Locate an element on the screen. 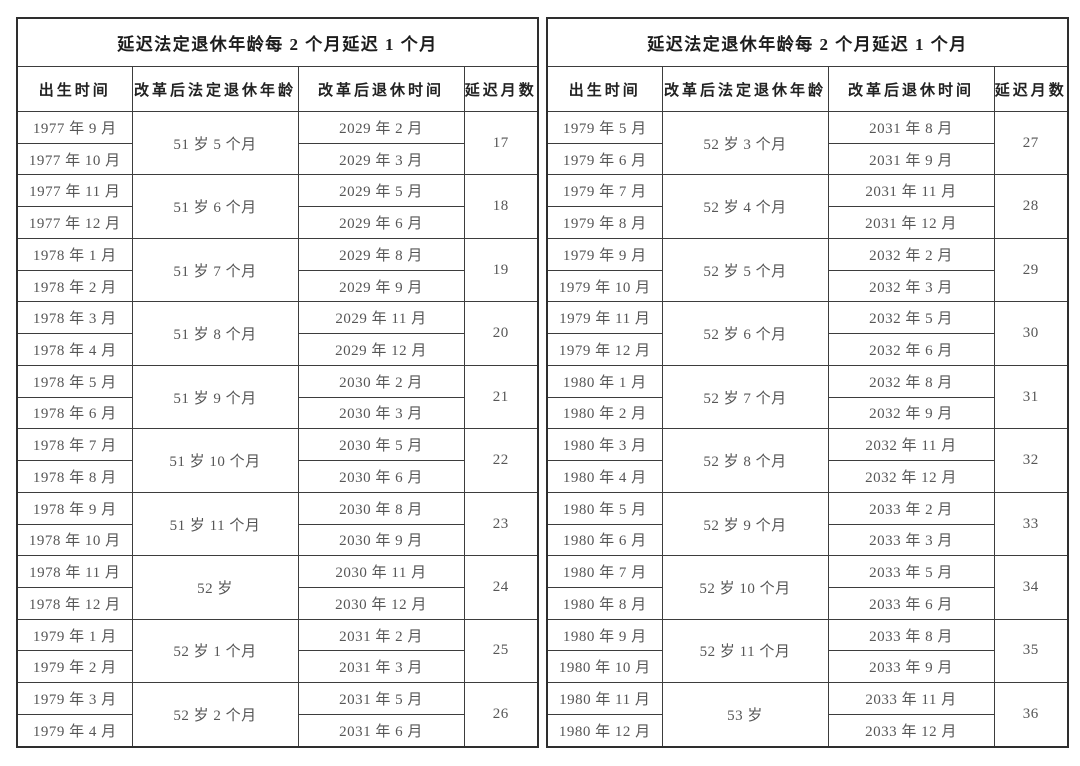 The image size is (1080, 766). birth-date-cell: 1979 年 5 月 is located at coordinates (604, 127).